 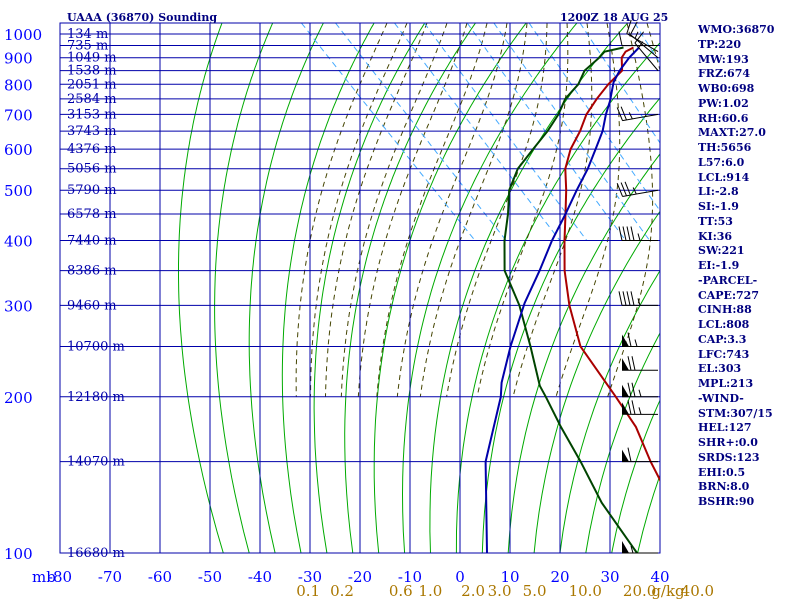 What do you see at coordinates (260, 577) in the screenshot?
I see `temperature-tick-label: -40` at bounding box center [260, 577].